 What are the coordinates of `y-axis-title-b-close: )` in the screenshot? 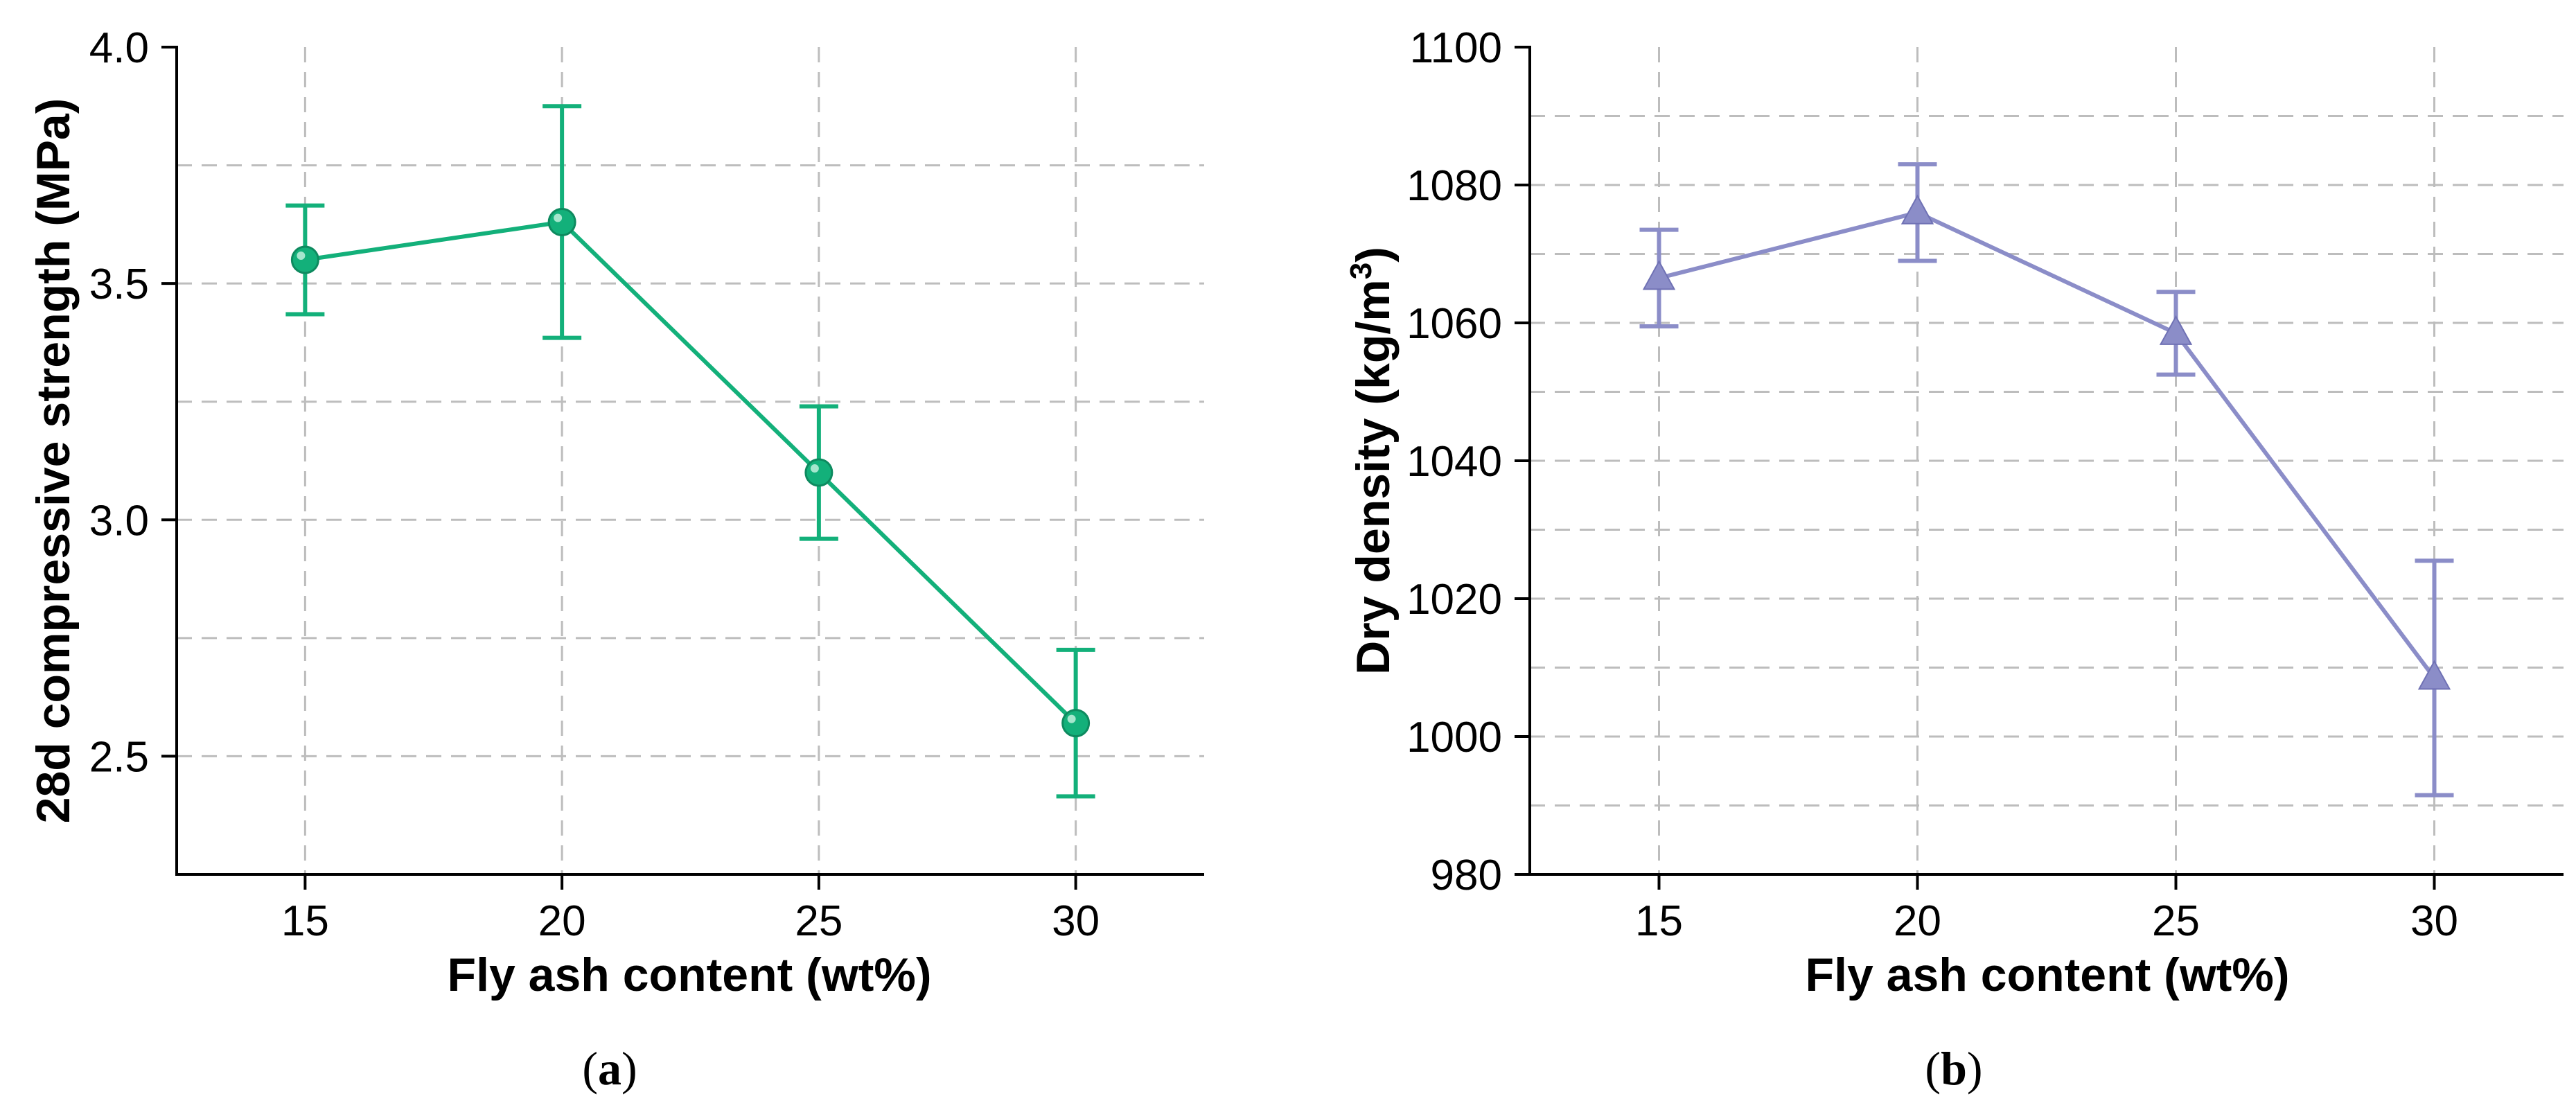 It's located at (1373, 255).